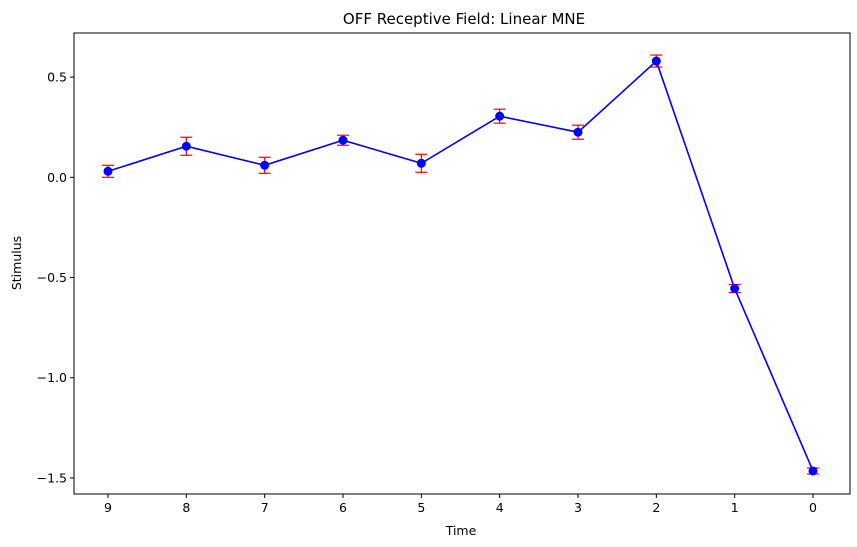  Describe the element at coordinates (108, 507) in the screenshot. I see `x-tick-label: 9` at that location.